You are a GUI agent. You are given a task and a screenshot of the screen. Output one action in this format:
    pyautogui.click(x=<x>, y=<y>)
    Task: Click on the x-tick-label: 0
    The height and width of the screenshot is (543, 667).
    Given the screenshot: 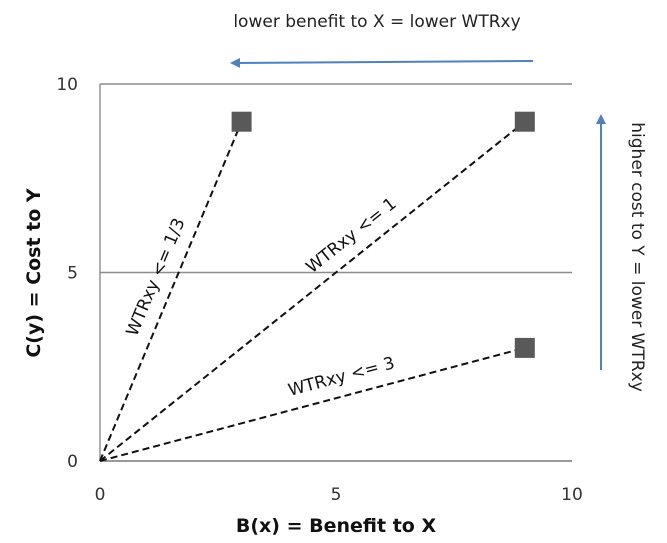 What is the action you would take?
    pyautogui.click(x=100, y=495)
    